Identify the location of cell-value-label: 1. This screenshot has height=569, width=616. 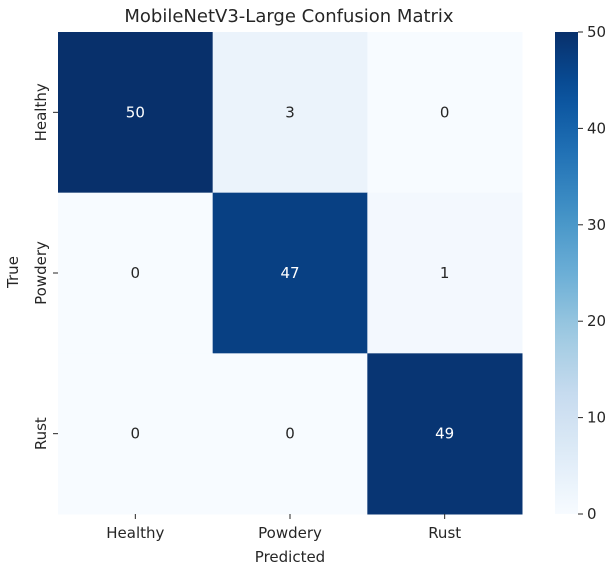
(445, 273).